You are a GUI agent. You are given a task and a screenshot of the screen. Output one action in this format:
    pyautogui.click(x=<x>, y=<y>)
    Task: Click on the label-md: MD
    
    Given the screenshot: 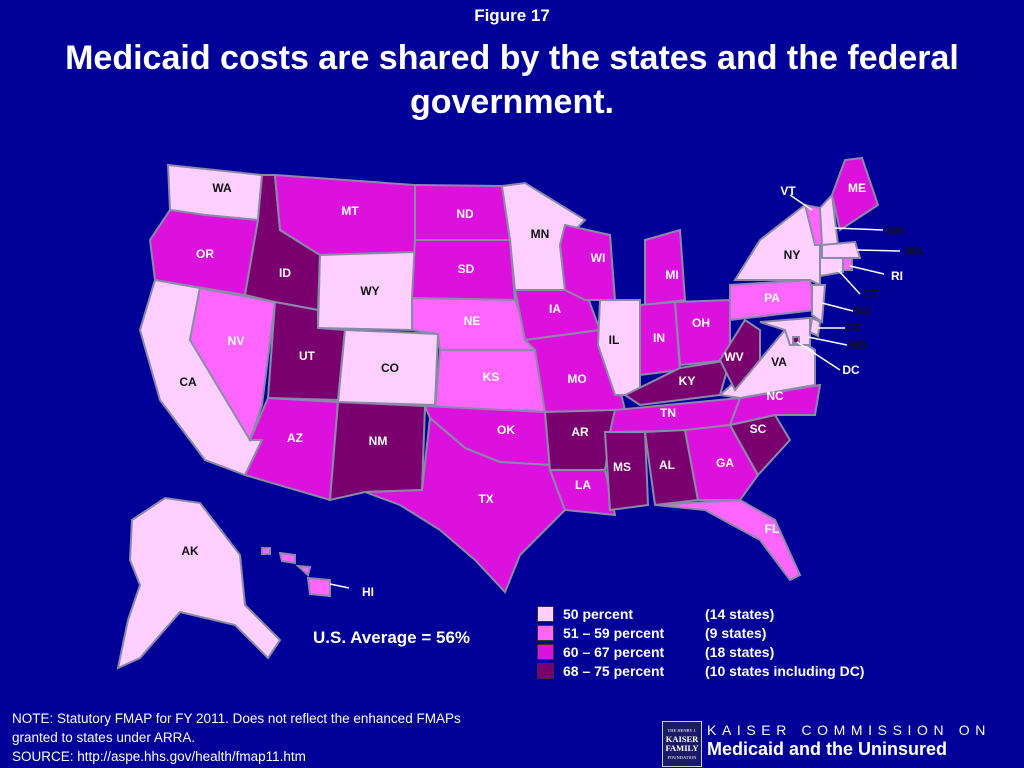 What is the action you would take?
    pyautogui.click(x=858, y=345)
    